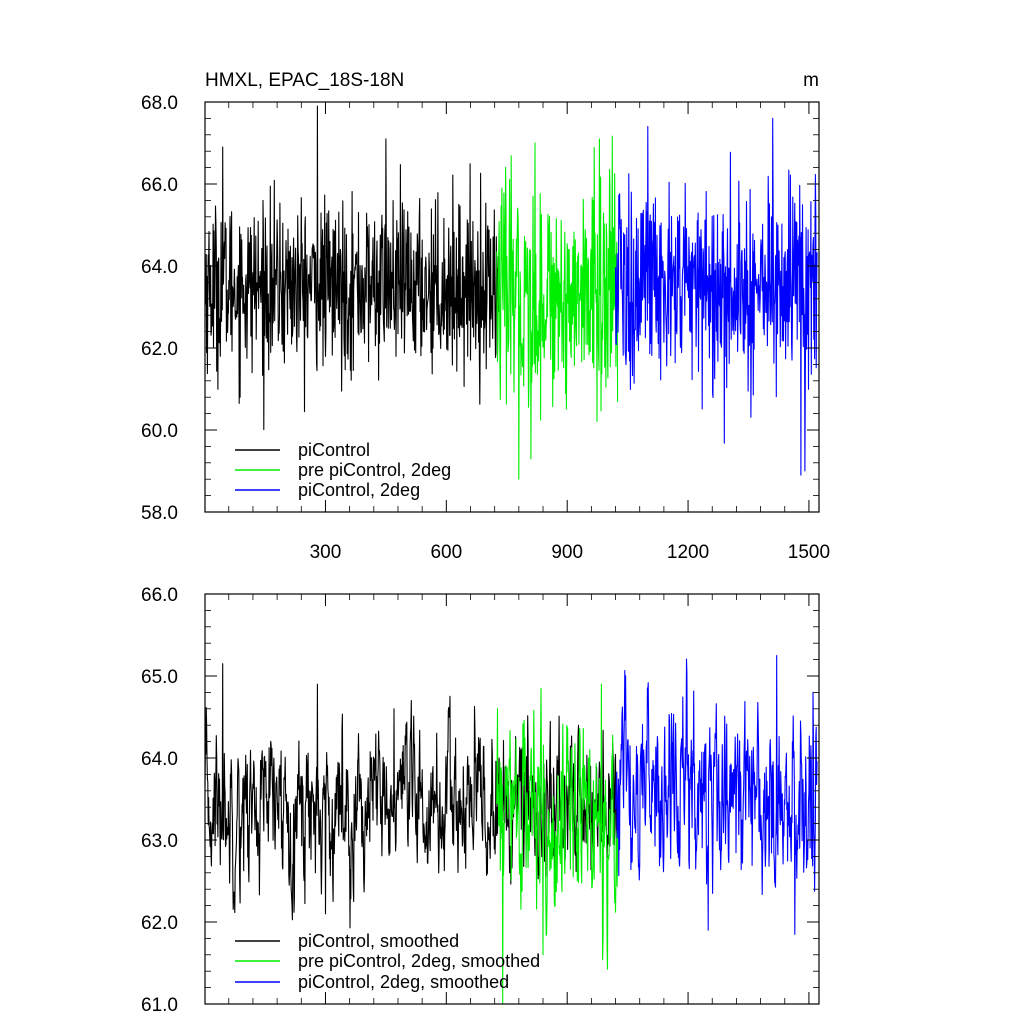 Image resolution: width=1024 pixels, height=1024 pixels. I want to click on legend-label: piControl, 2deg, so click(359, 490).